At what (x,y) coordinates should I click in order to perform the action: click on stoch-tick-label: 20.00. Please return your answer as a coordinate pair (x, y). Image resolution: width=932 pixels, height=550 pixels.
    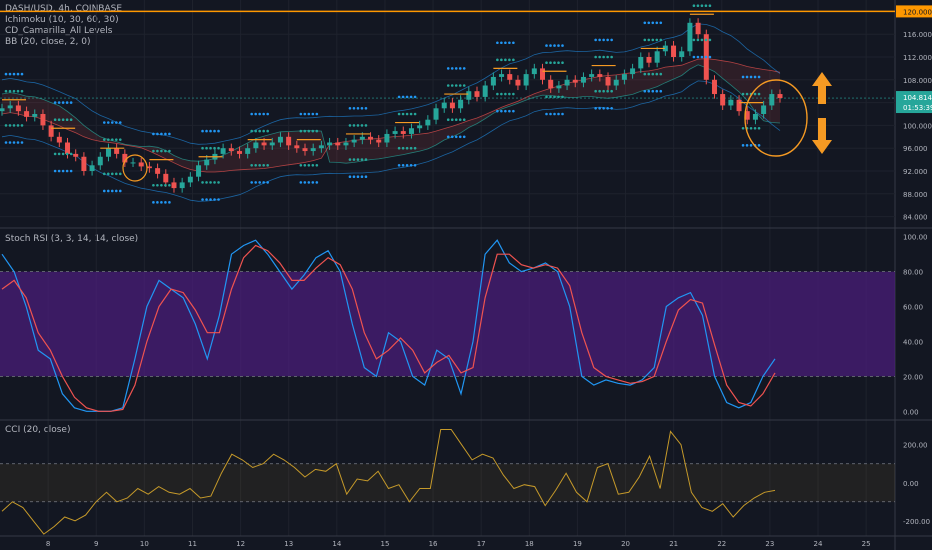
    Looking at the image, I should click on (913, 377).